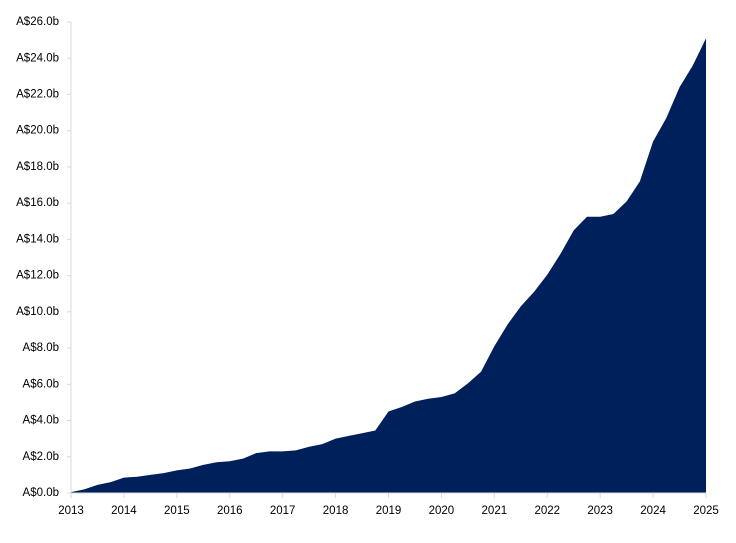 This screenshot has height=543, width=736. I want to click on y-tick-label: A$14.0b, so click(37, 239).